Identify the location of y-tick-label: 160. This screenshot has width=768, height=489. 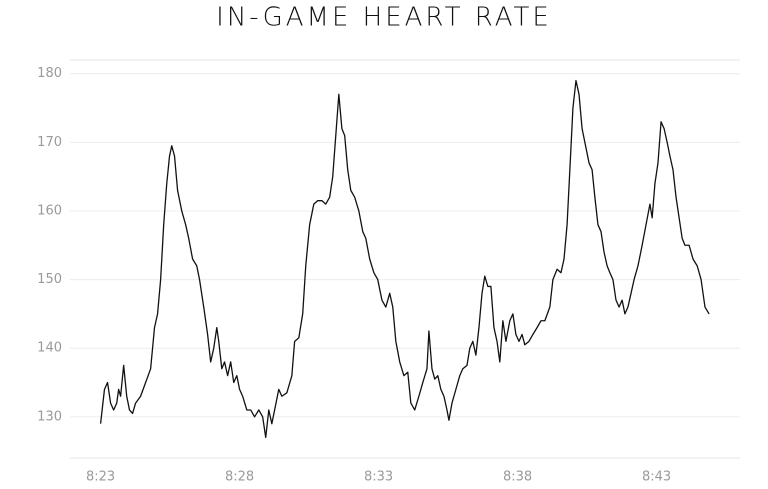
(49, 210).